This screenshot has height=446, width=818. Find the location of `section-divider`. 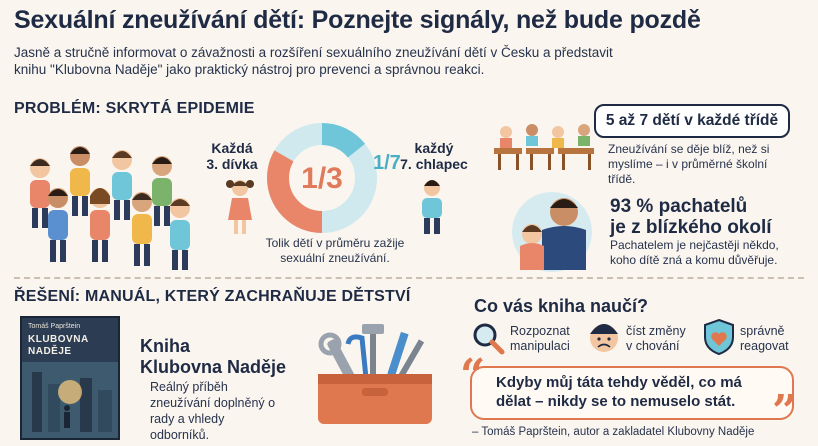

section-divider is located at coordinates (409, 278).